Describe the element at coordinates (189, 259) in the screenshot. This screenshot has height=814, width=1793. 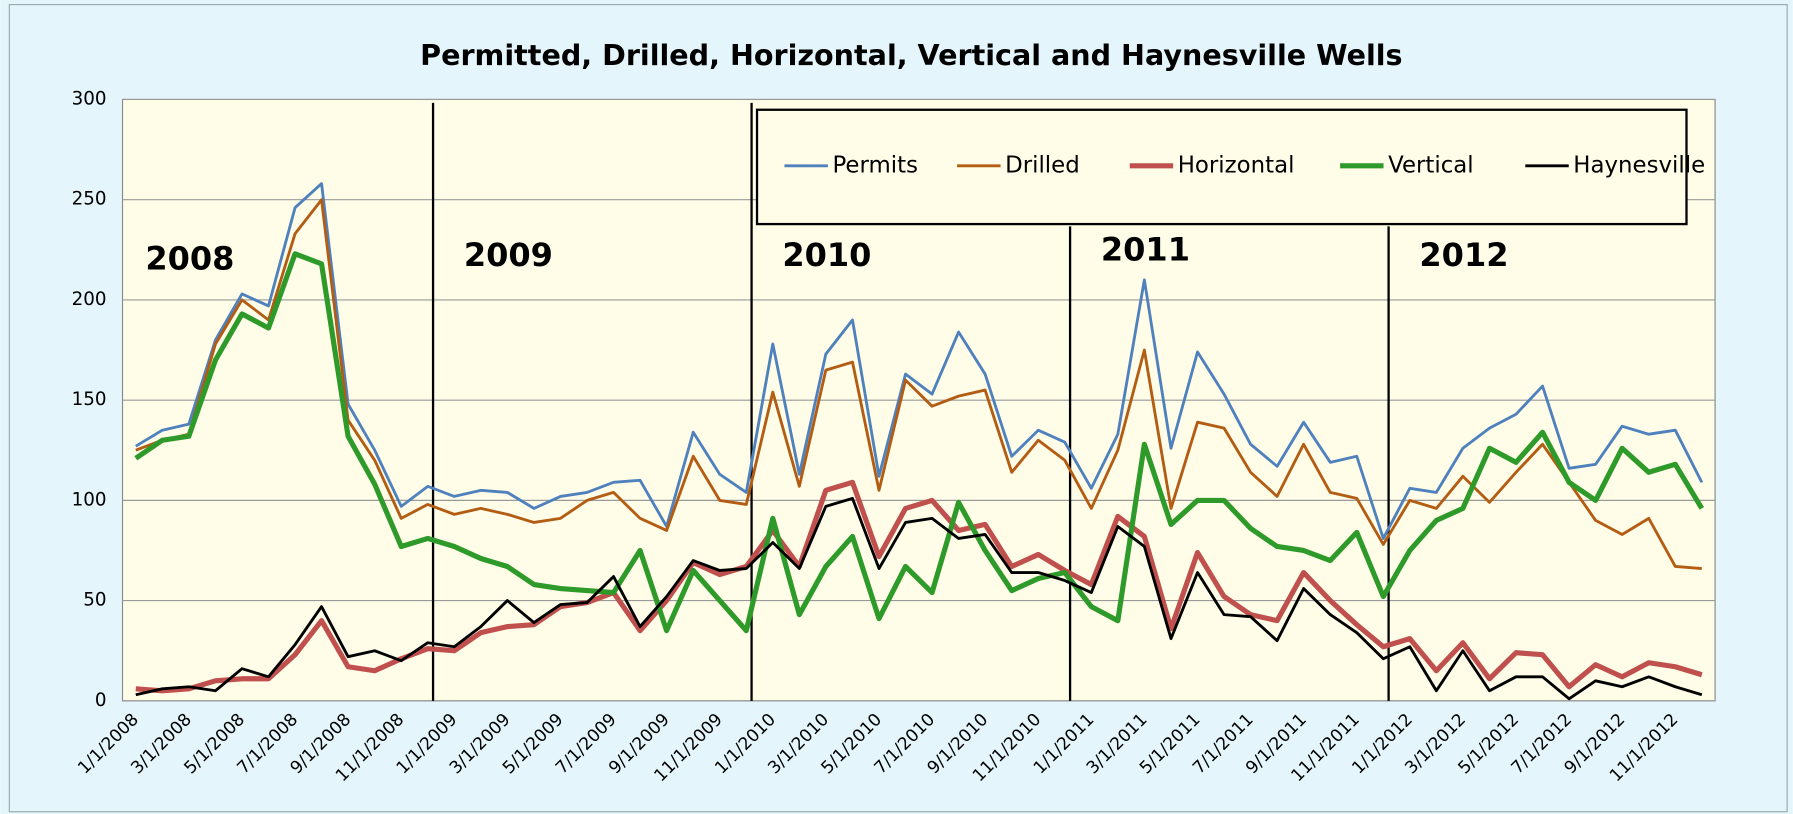
I see `year-label: 2008` at that location.